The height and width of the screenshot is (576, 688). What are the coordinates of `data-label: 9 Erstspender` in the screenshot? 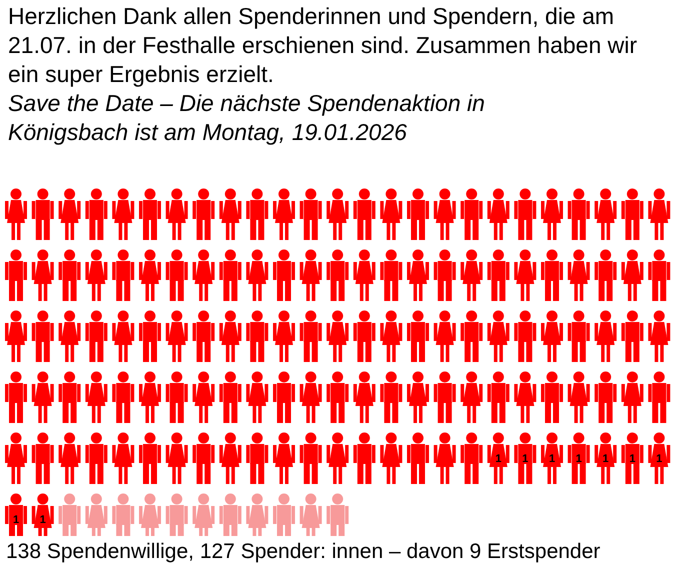 It's located at (534, 551).